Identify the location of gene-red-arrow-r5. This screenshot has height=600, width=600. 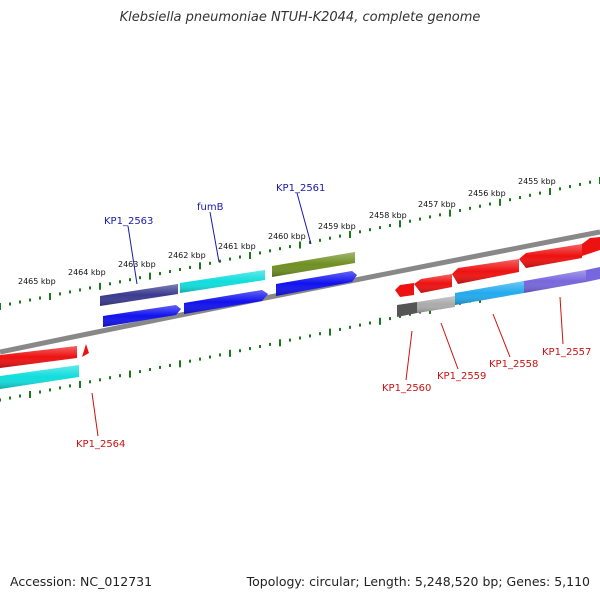
(591, 246).